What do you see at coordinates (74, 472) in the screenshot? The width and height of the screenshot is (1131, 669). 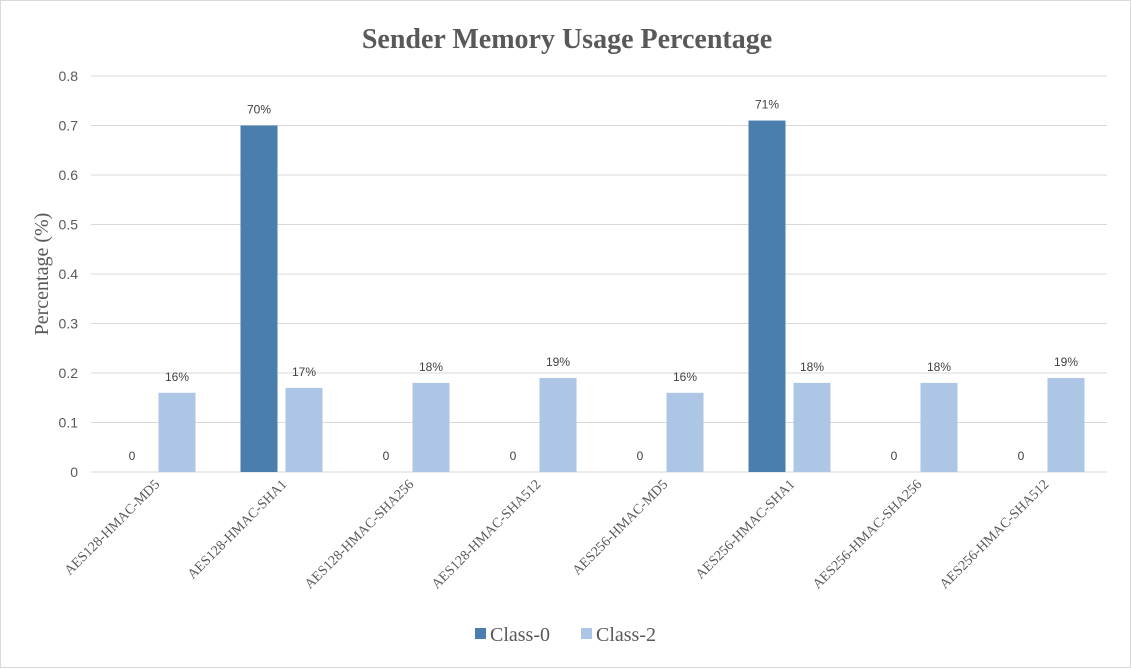 I see `y-tick-label: 0` at bounding box center [74, 472].